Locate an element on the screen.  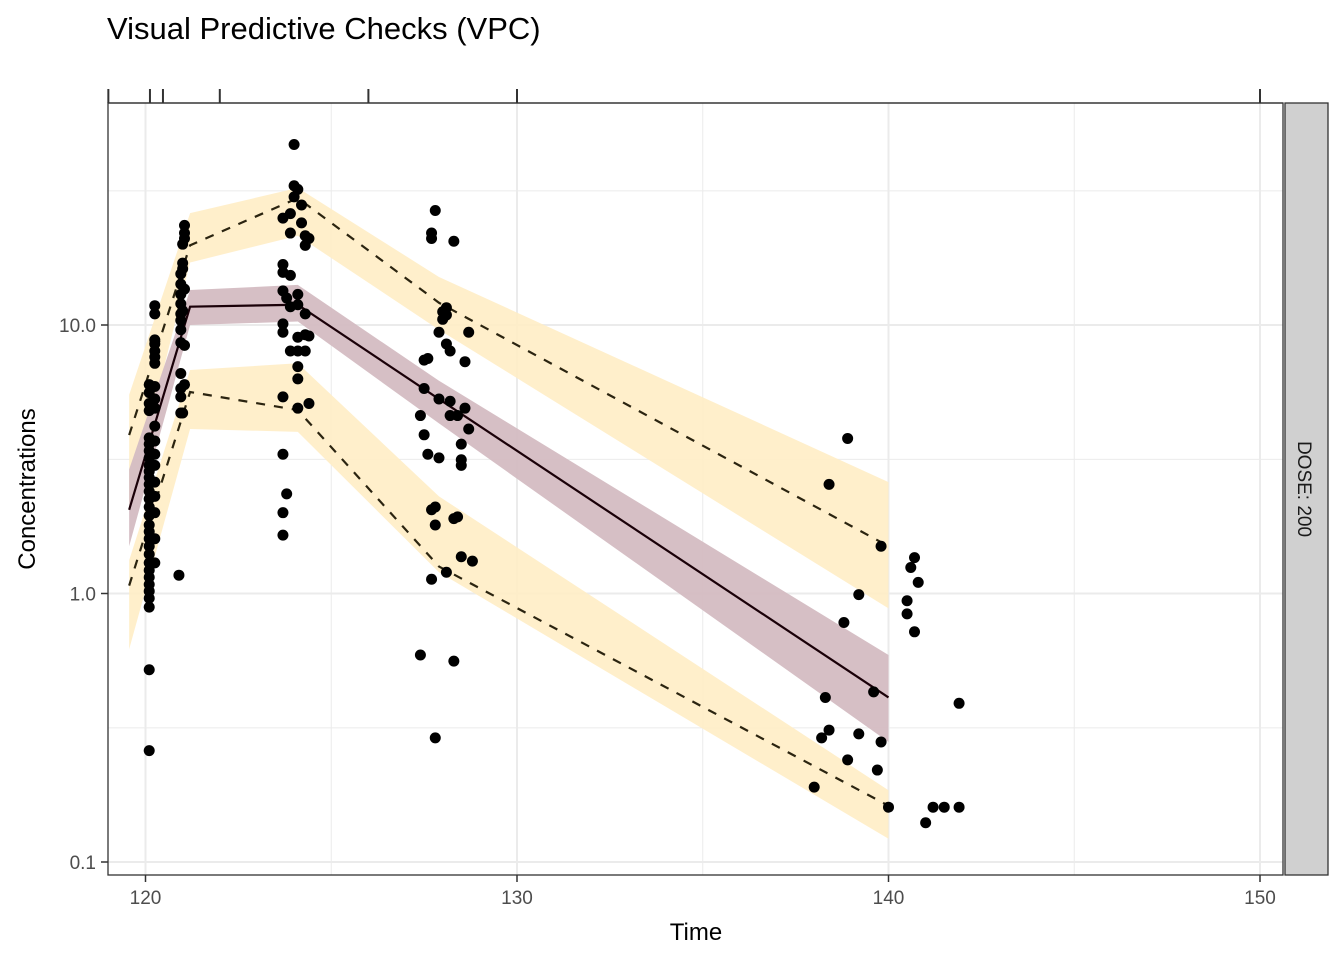
y-tick-label: 10.0 is located at coordinates (77, 326).